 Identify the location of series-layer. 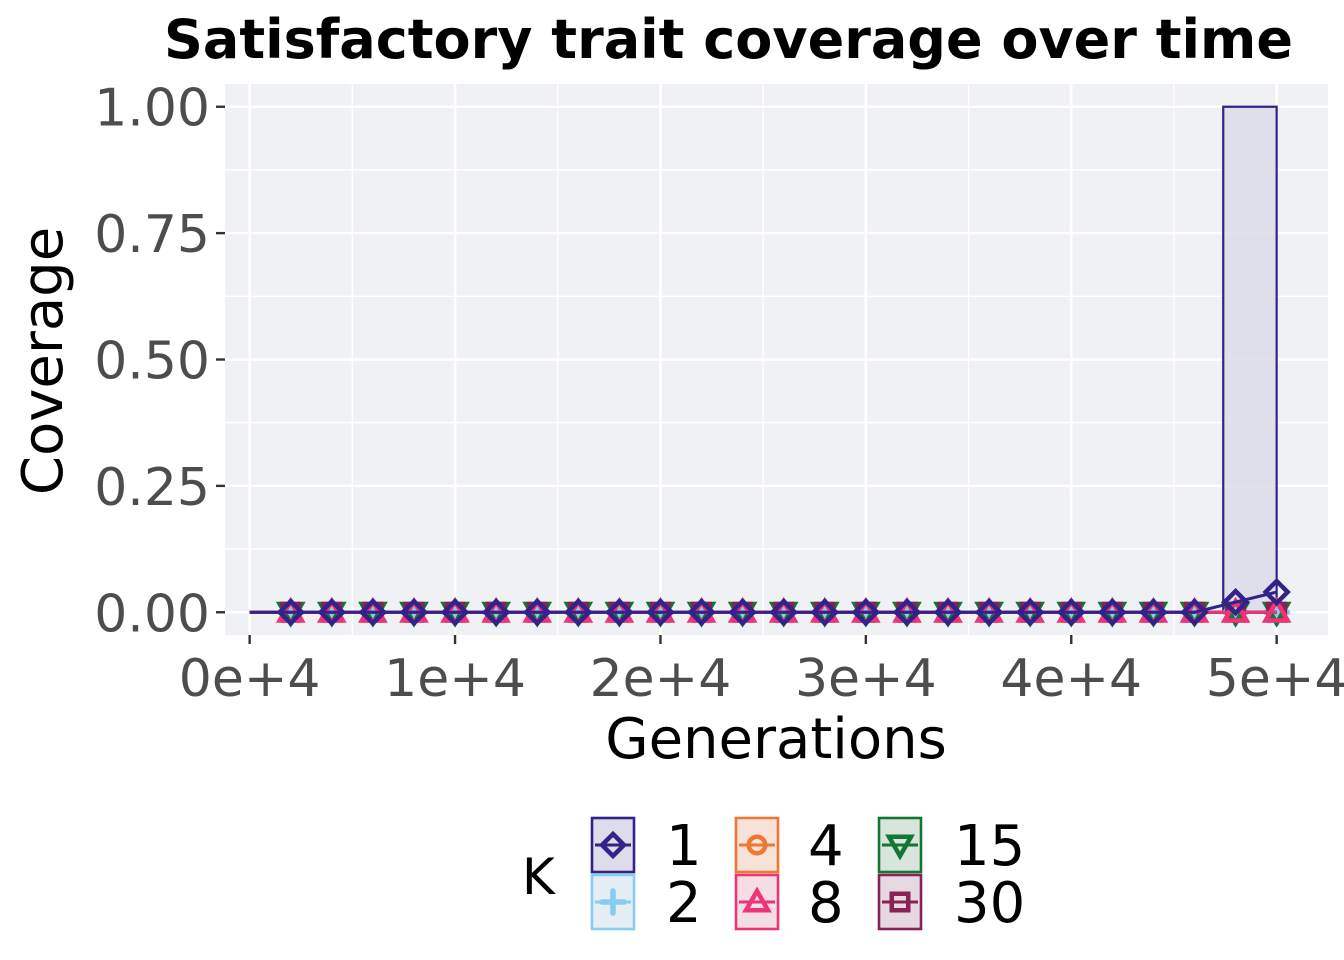
(770, 602).